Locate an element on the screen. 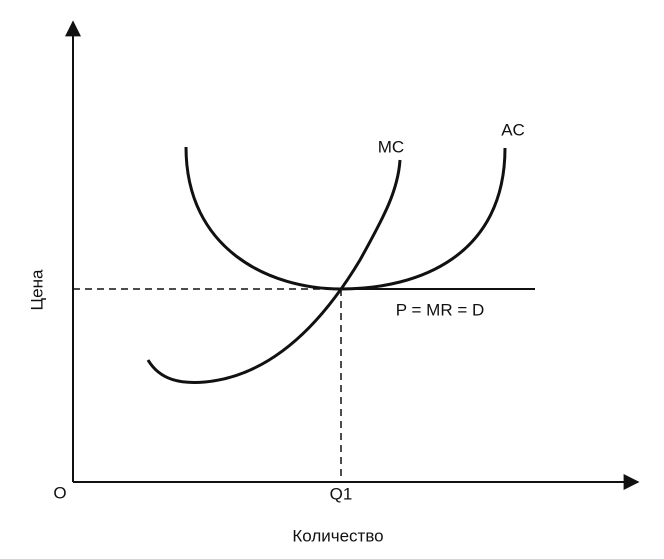 This screenshot has height=559, width=664. price-line-label: P = MR = D is located at coordinates (440, 309).